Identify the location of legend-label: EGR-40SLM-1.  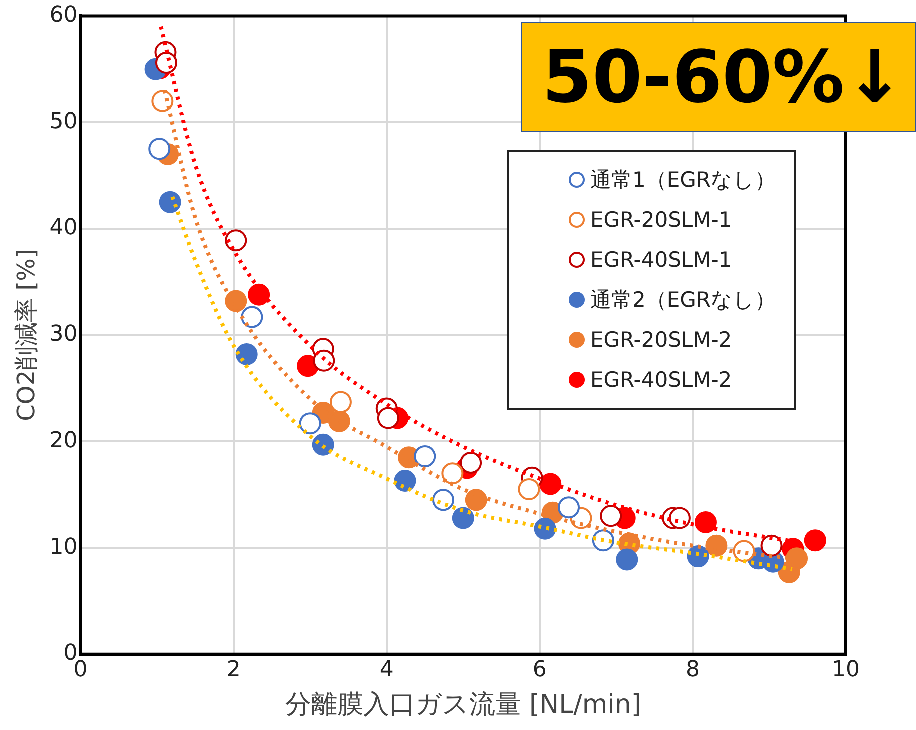
(661, 260).